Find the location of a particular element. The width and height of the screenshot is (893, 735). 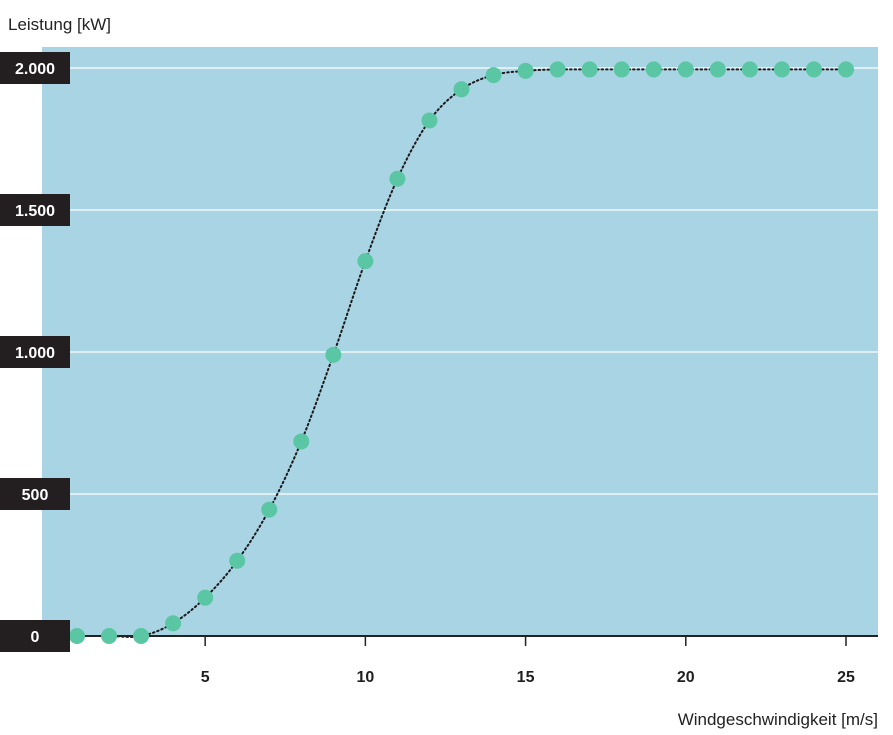

y-tick-label: 500 is located at coordinates (35, 495).